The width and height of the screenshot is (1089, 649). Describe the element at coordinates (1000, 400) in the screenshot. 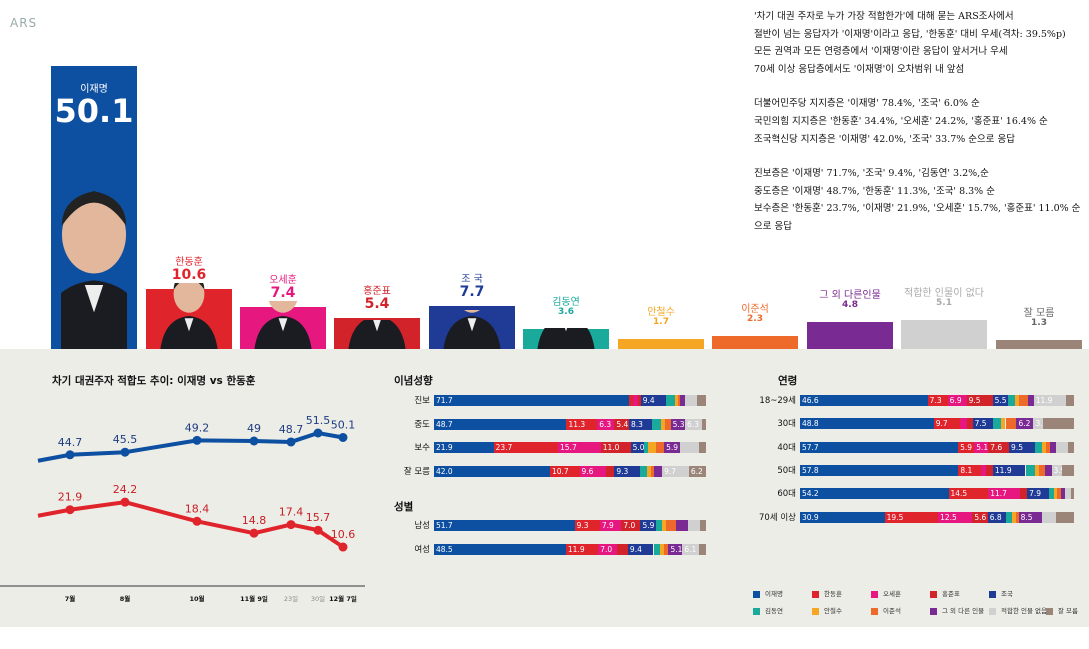

I see `stack-segment-value: 5.5` at that location.